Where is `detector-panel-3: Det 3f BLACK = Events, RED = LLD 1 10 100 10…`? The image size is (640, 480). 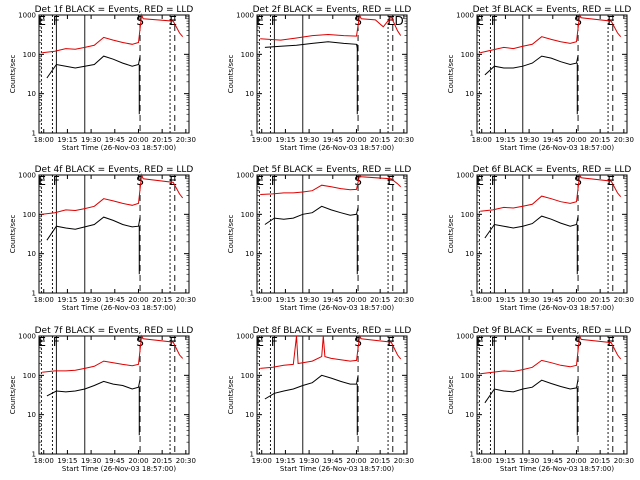
detector-panel-3: Det 3f BLACK = Events, RED = LLD 1 10 100 10… is located at coordinates (540, 78).